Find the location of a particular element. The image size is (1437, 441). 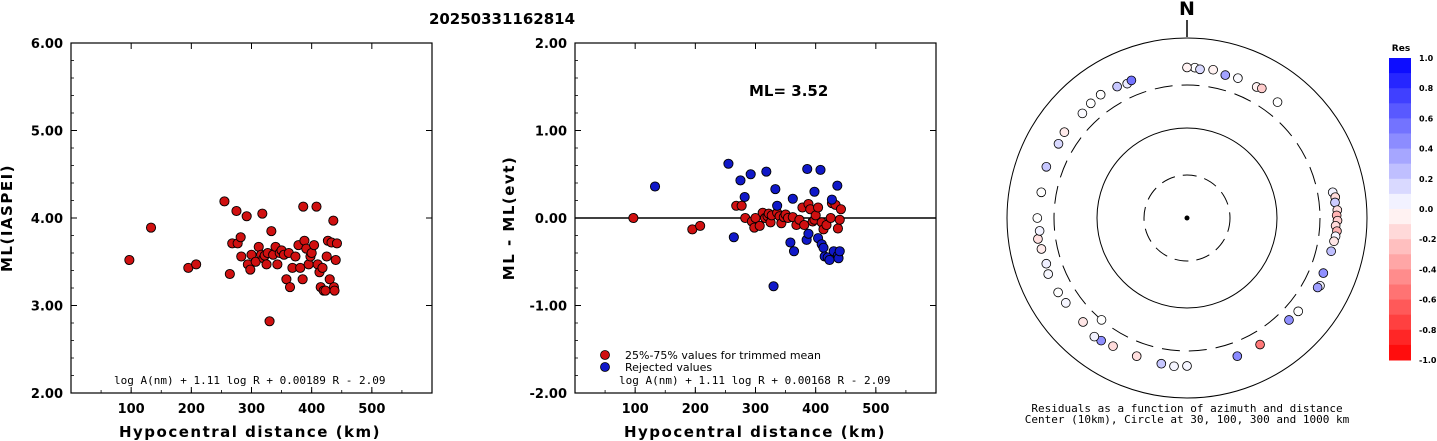

colorbar-title: Res is located at coordinates (1401, 49).